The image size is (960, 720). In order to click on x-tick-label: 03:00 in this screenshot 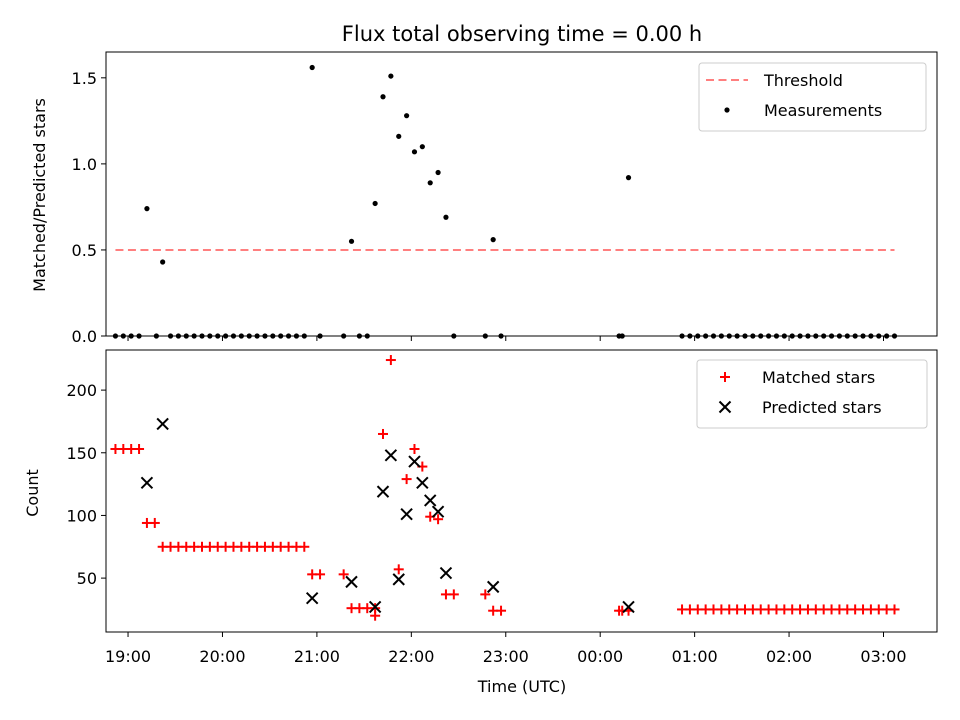, I will do `click(883, 656)`.